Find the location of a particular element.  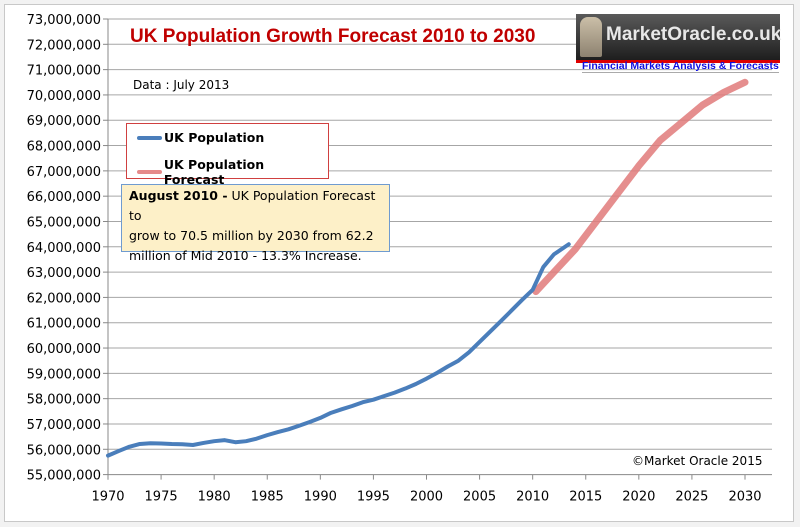

y-tick-label: 69,000,000 is located at coordinates (64, 121).